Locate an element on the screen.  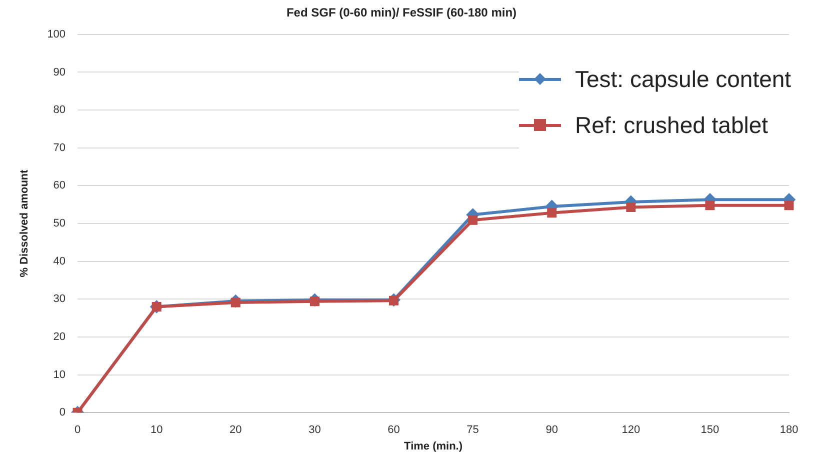
x-tick-label: 120 is located at coordinates (631, 430).